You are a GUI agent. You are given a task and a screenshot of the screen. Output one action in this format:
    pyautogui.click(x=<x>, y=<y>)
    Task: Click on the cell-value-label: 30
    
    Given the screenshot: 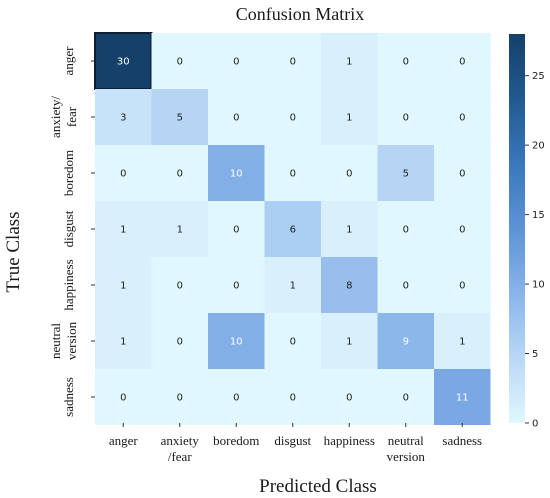 What is the action you would take?
    pyautogui.click(x=123, y=62)
    